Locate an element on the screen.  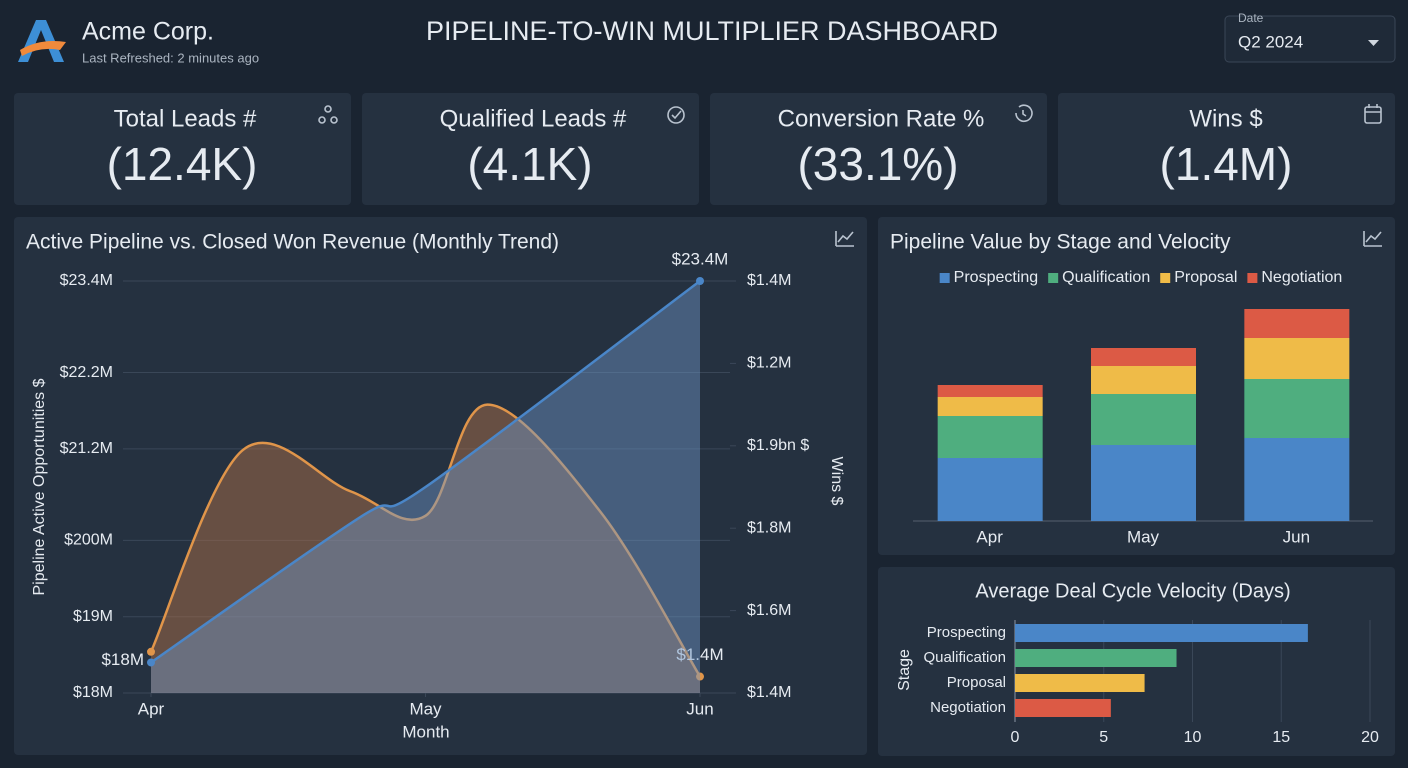
dropdown-arrow is located at coordinates (1373, 43).